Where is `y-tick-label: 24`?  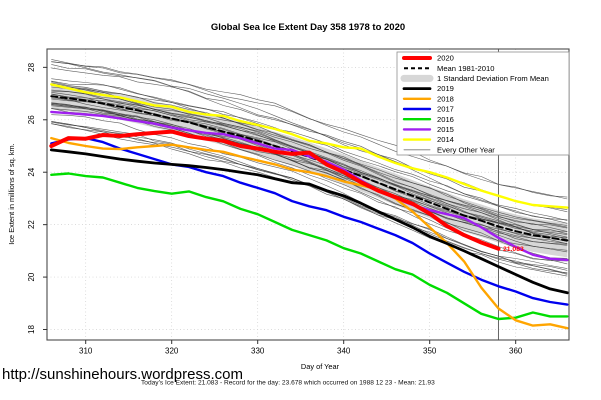
y-tick-label: 24 is located at coordinates (31, 171).